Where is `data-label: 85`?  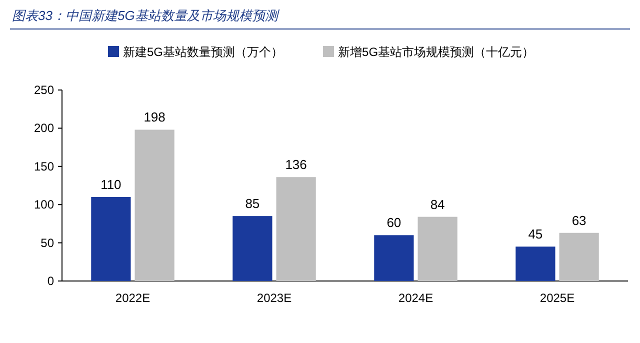
data-label: 85 is located at coordinates (252, 204).